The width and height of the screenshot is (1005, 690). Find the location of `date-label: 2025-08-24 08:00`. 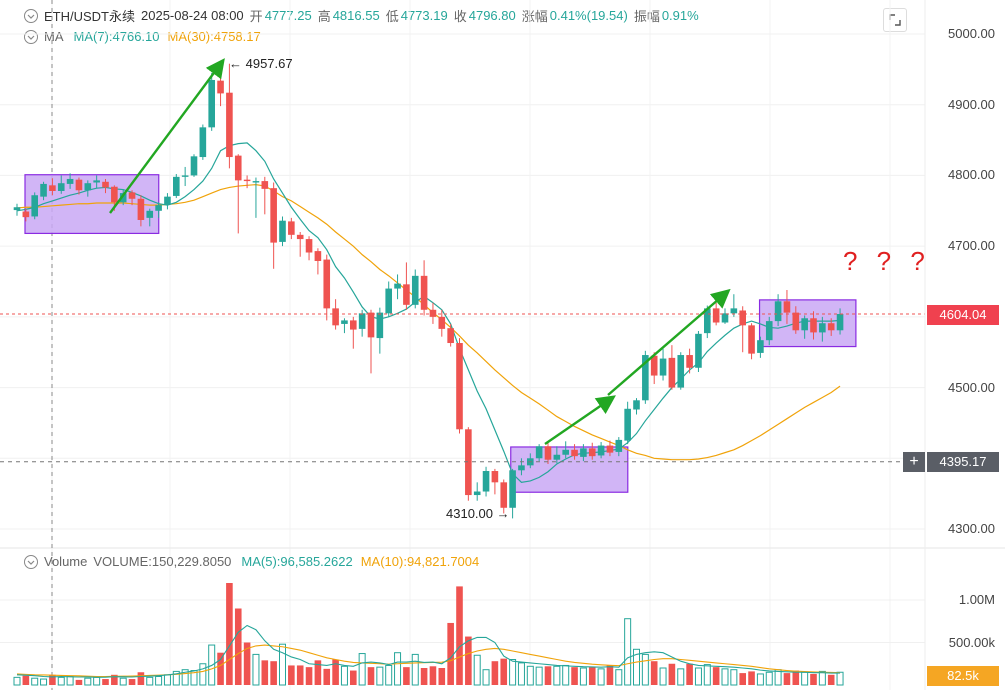

date-label: 2025-08-24 08:00 is located at coordinates (192, 15).